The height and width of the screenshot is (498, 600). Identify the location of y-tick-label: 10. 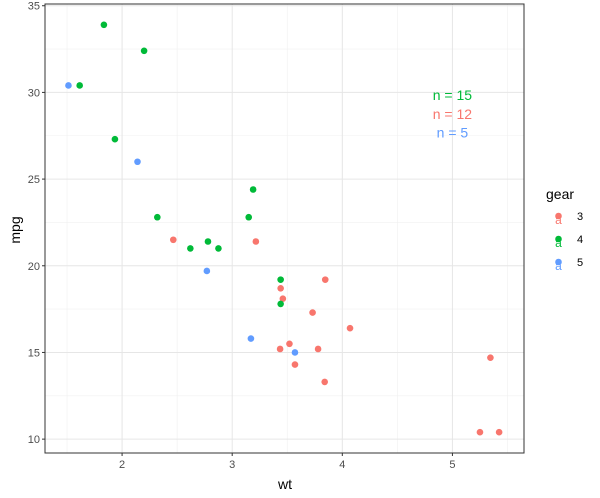
(34, 440).